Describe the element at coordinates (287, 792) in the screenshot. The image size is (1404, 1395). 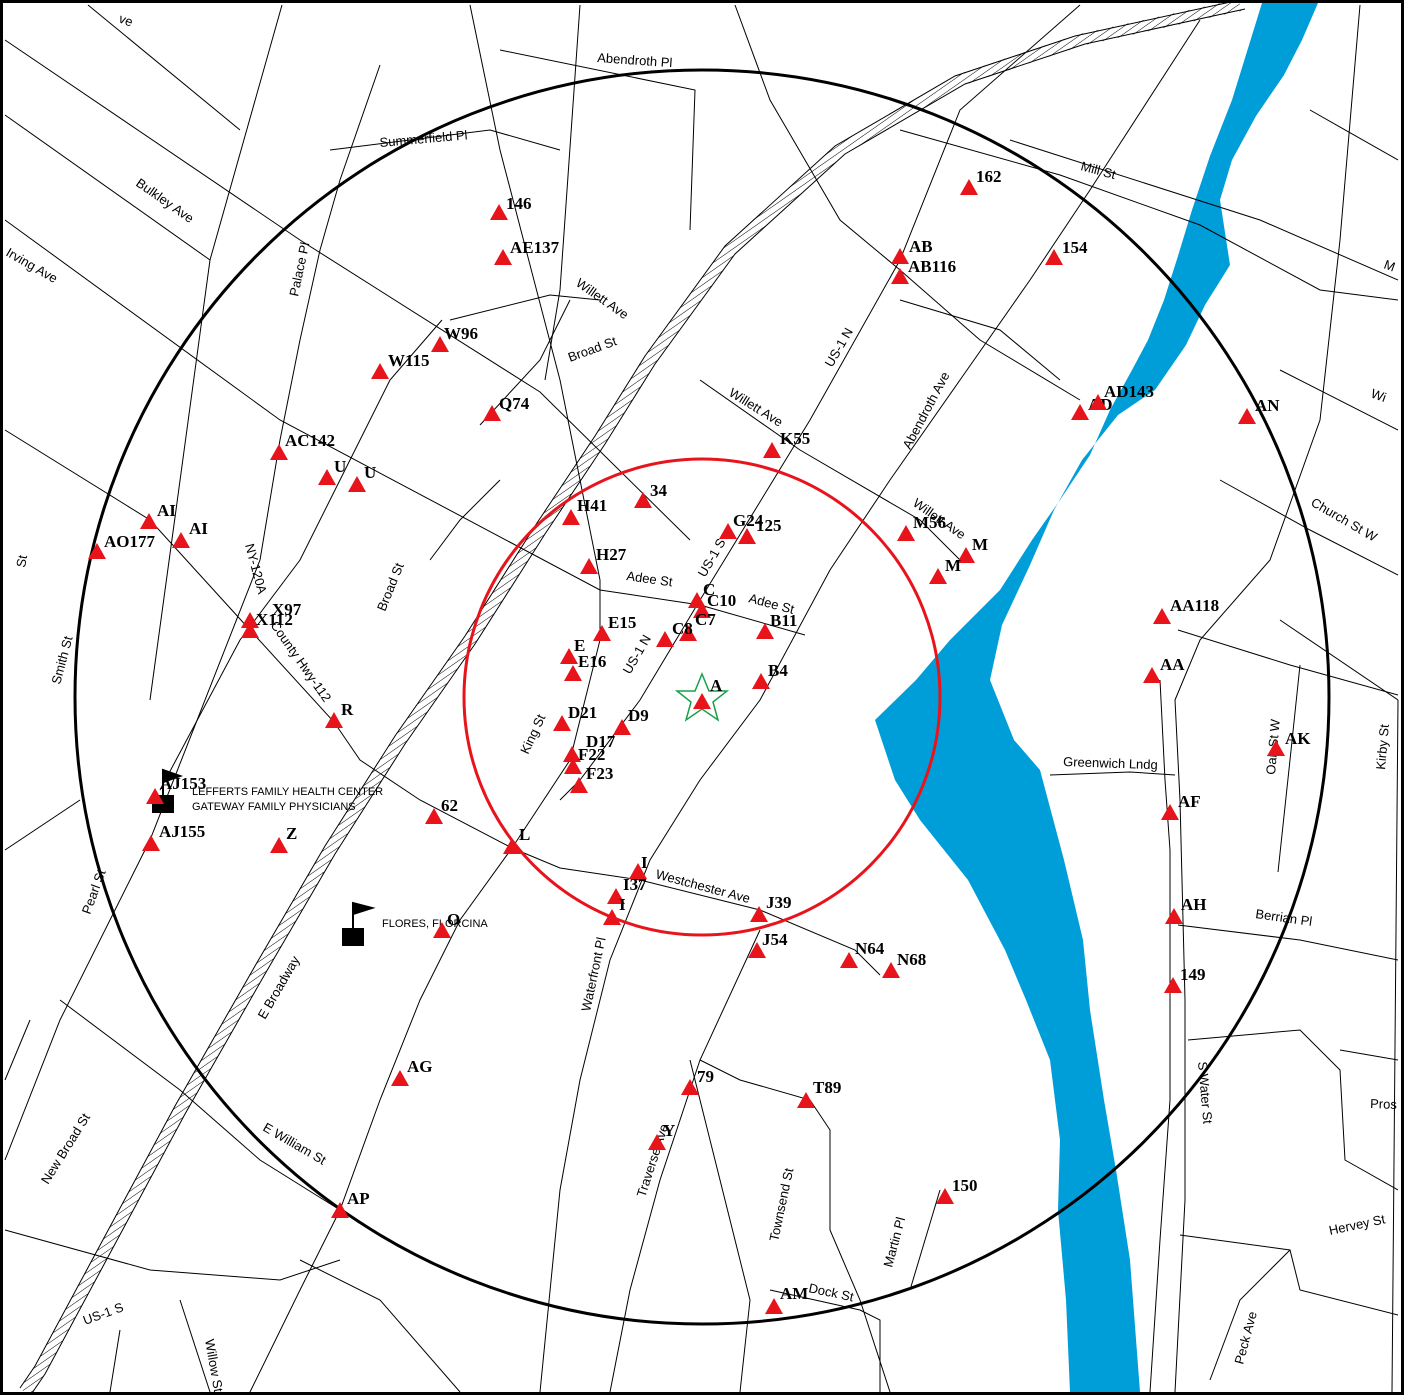
I see `facility-label-line1: LEFFERTS FAMILY HEALTH CENTER` at that location.